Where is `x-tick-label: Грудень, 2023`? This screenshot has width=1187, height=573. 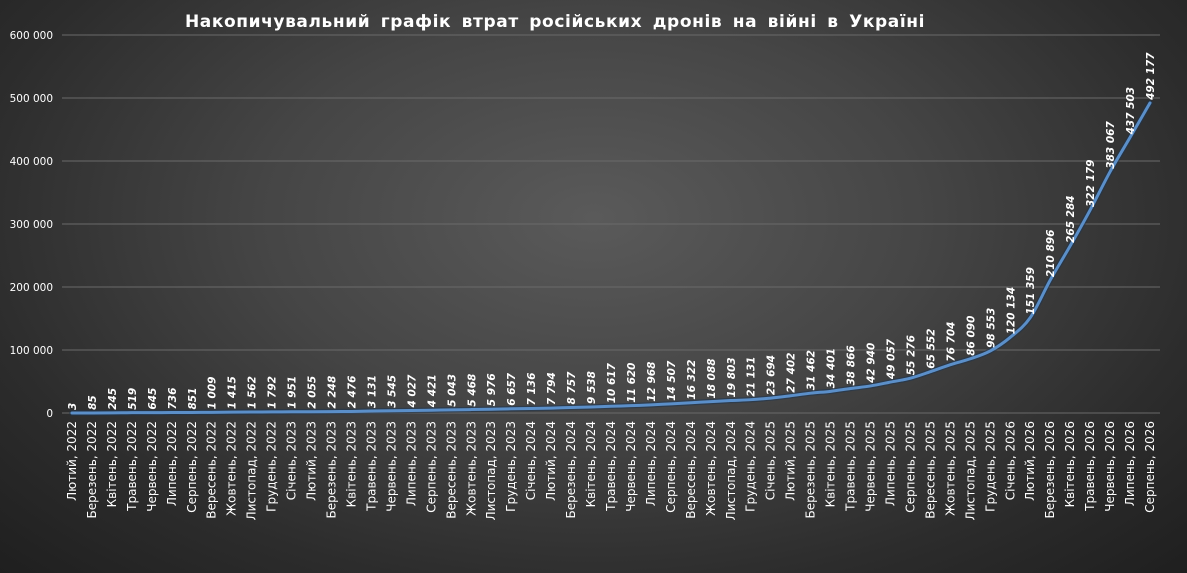 x-tick-label: Грудень, 2023 is located at coordinates (511, 466).